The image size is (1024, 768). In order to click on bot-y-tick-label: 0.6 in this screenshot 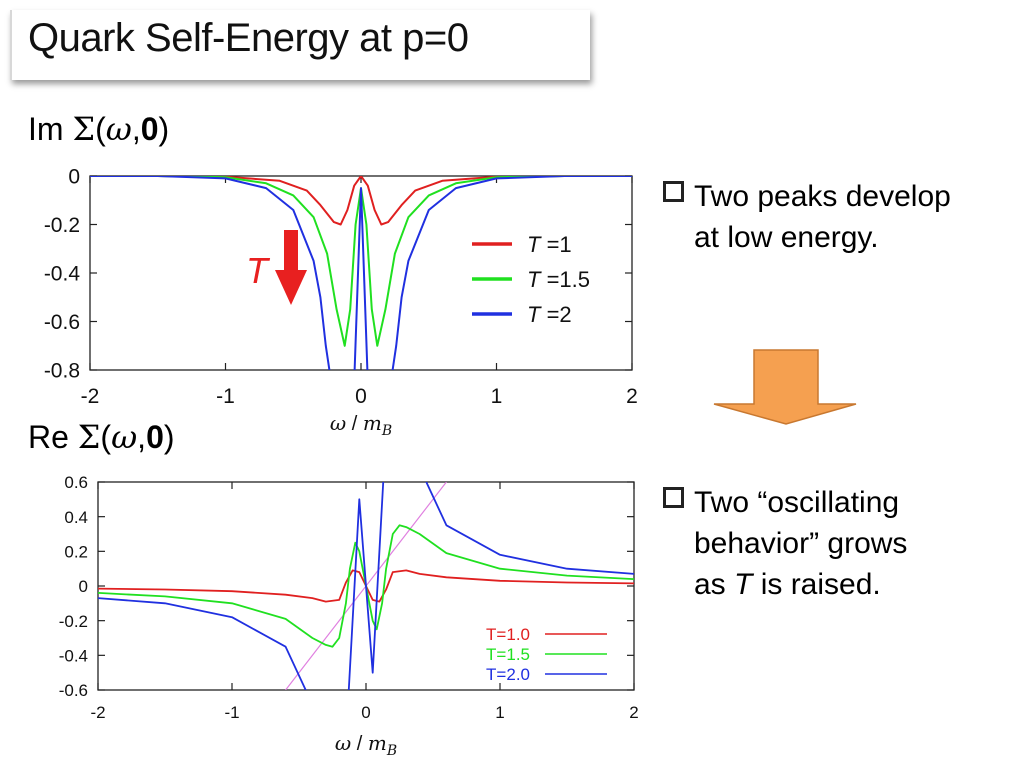, I will do `click(76, 482)`.